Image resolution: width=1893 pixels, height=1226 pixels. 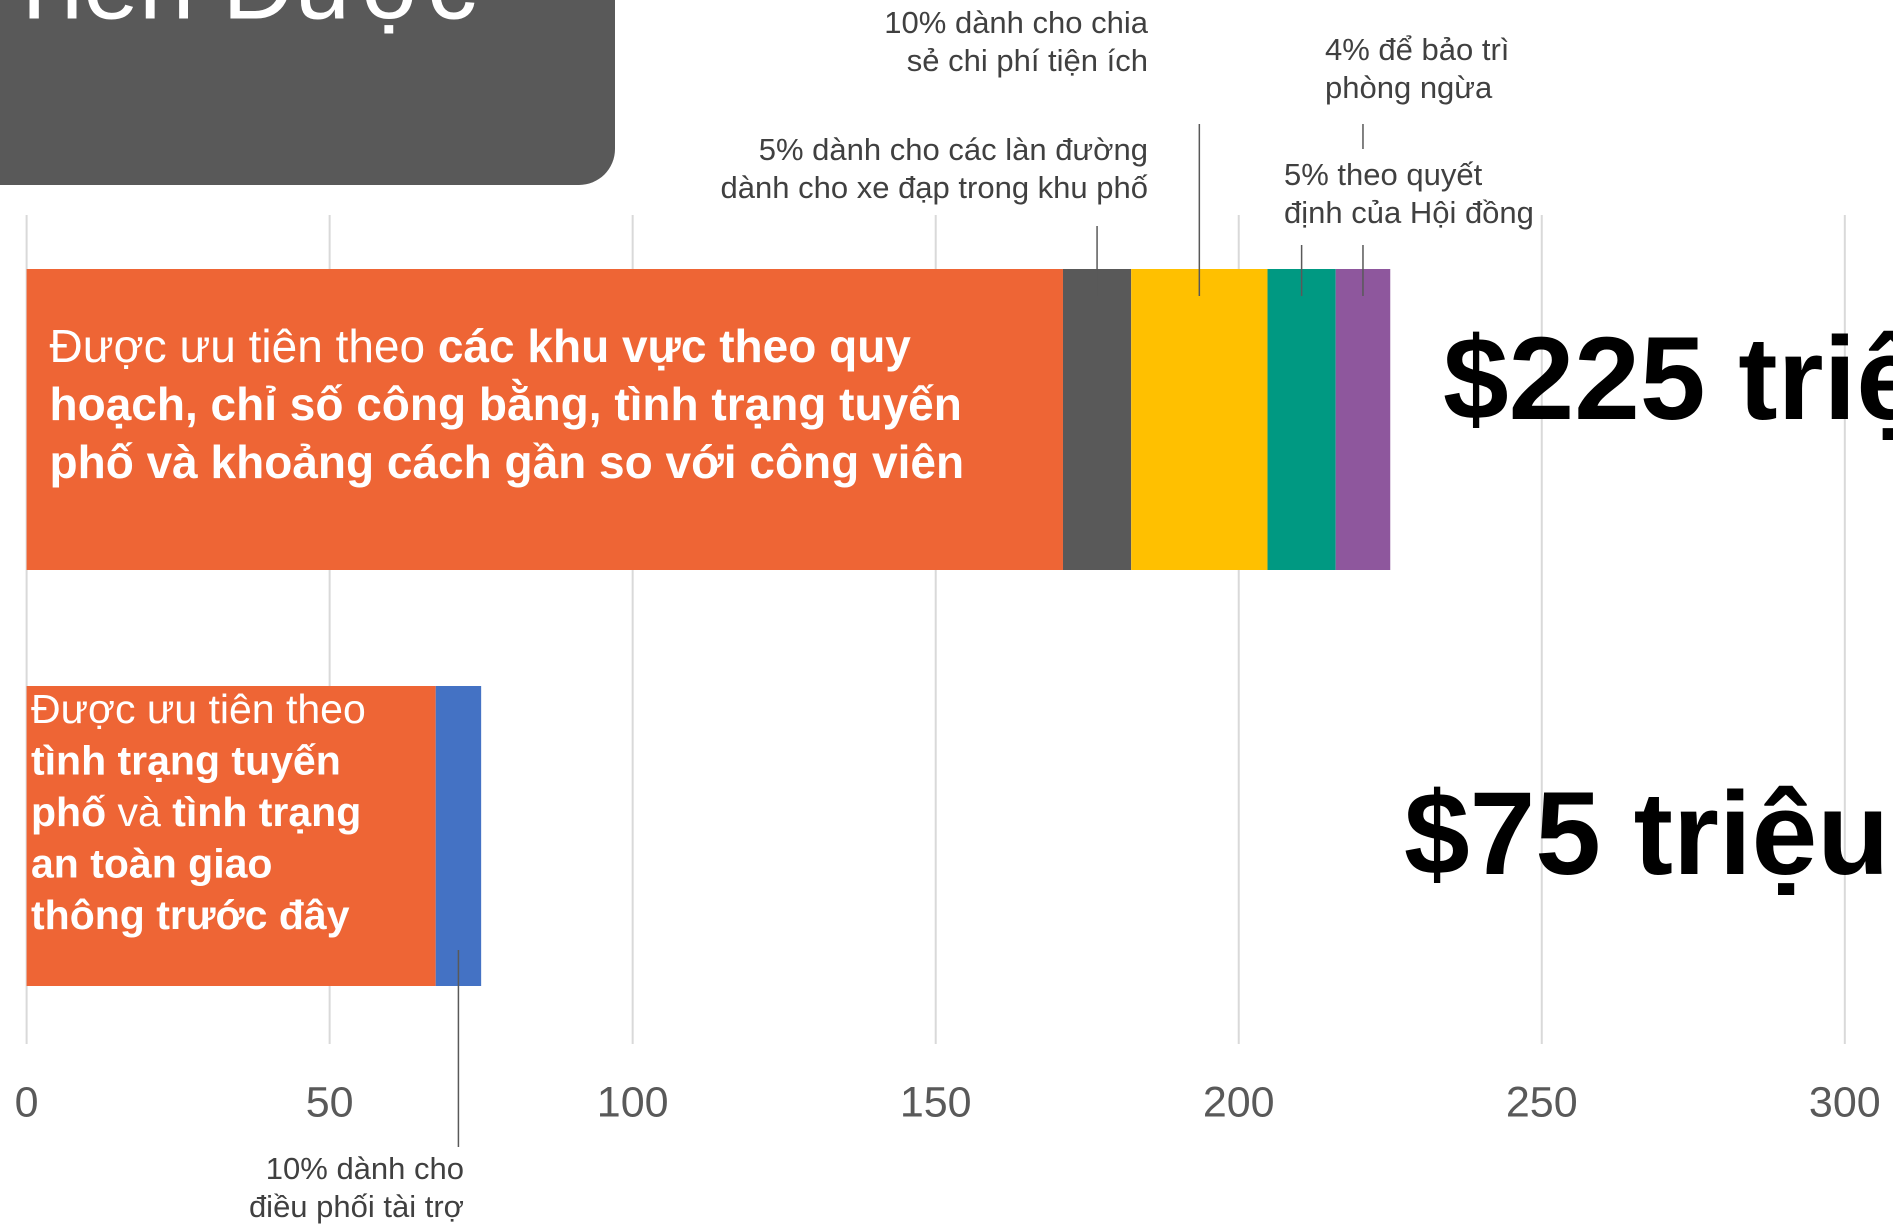 I want to click on bar-label: tình trạng tuyến, so click(x=186, y=760).